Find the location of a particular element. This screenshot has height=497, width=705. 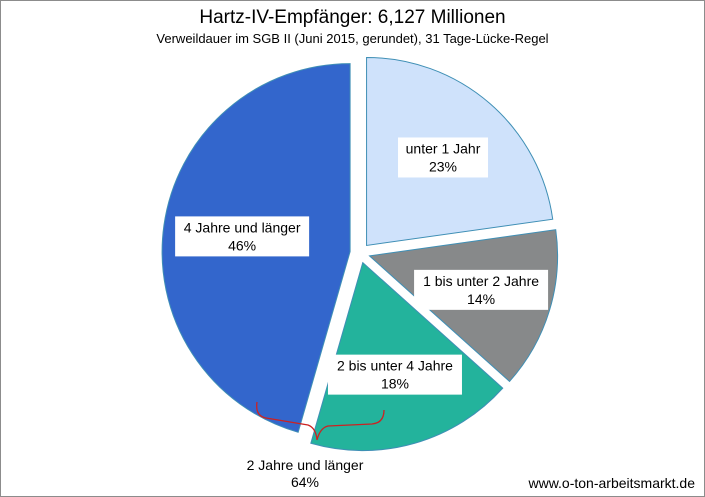

slice-label-value-1: 23% is located at coordinates (443, 166).